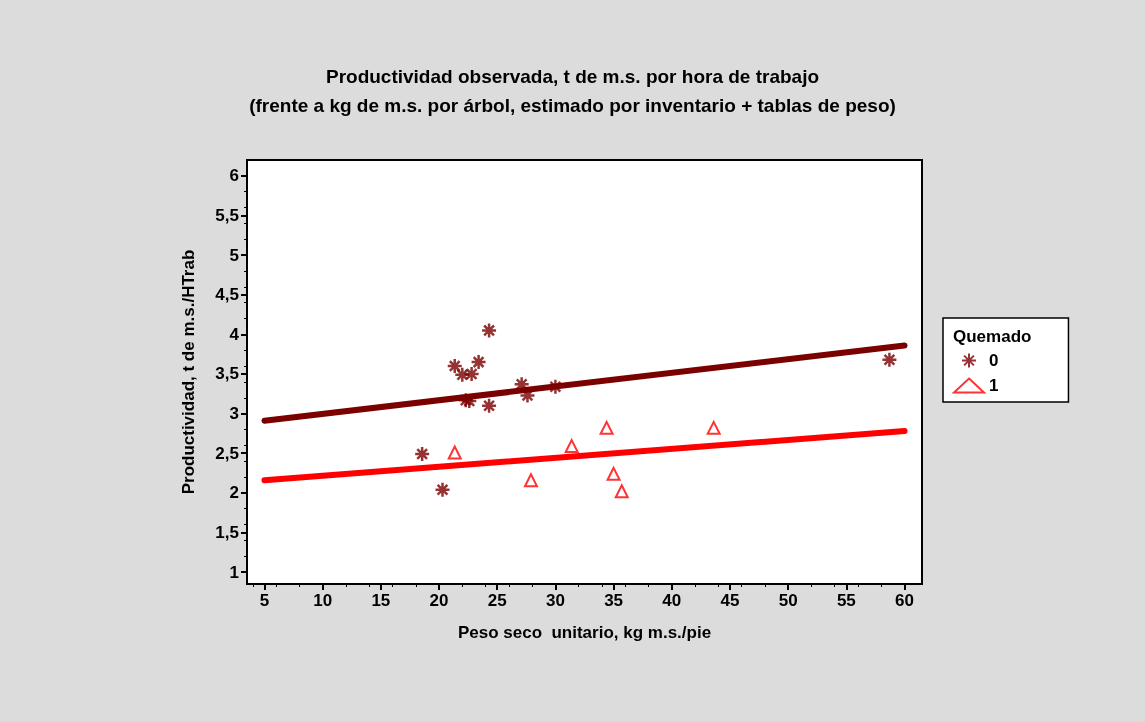 This screenshot has height=722, width=1145. What do you see at coordinates (234, 255) in the screenshot?
I see `y-tick-label: 5` at bounding box center [234, 255].